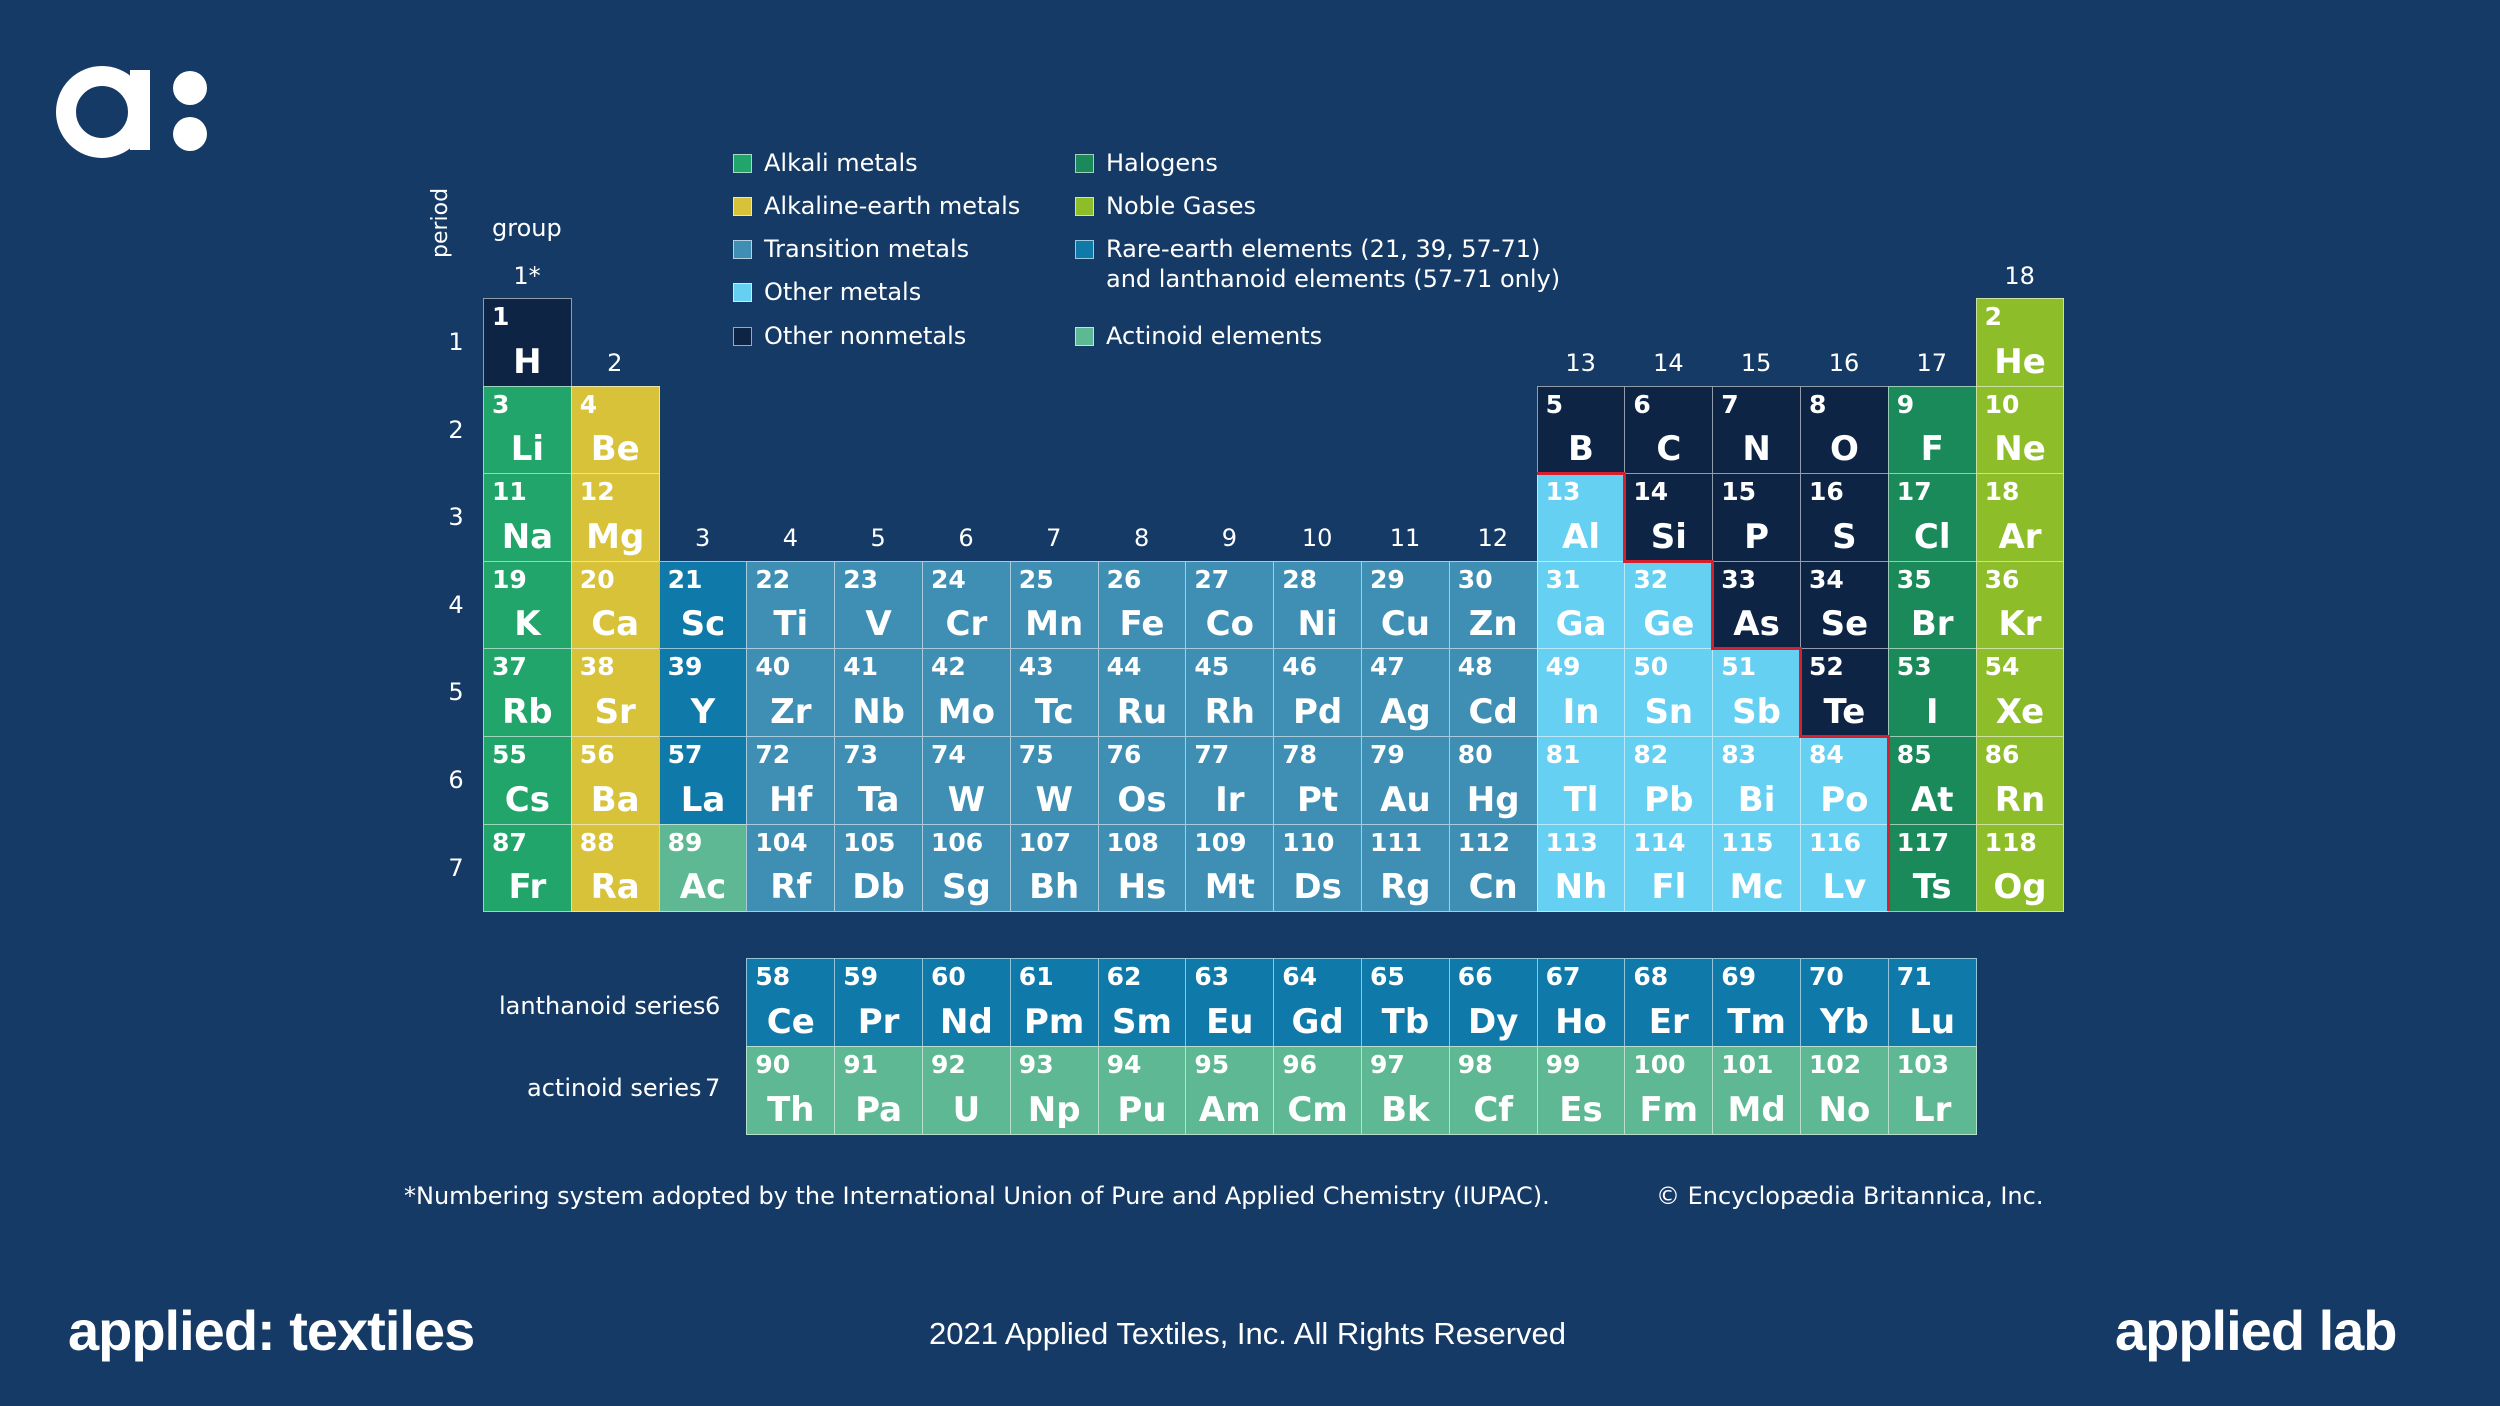 The image size is (2500, 1406). What do you see at coordinates (1756, 692) in the screenshot?
I see `element-cell: 51 Sb` at bounding box center [1756, 692].